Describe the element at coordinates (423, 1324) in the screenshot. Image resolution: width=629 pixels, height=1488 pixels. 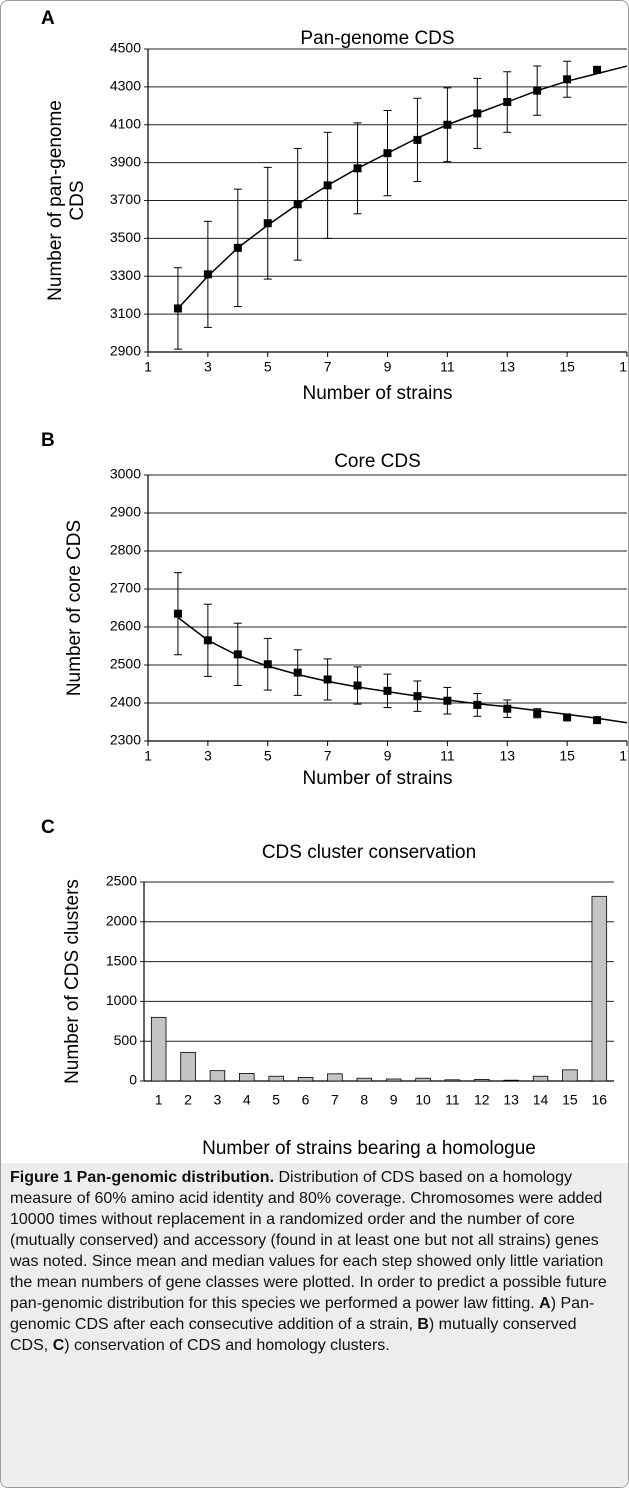
I see `caption-item-label: B` at that location.